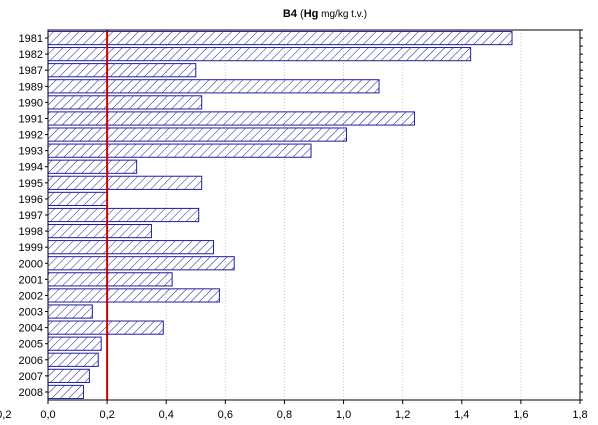  I want to click on category-label: 2002, so click(31, 296).